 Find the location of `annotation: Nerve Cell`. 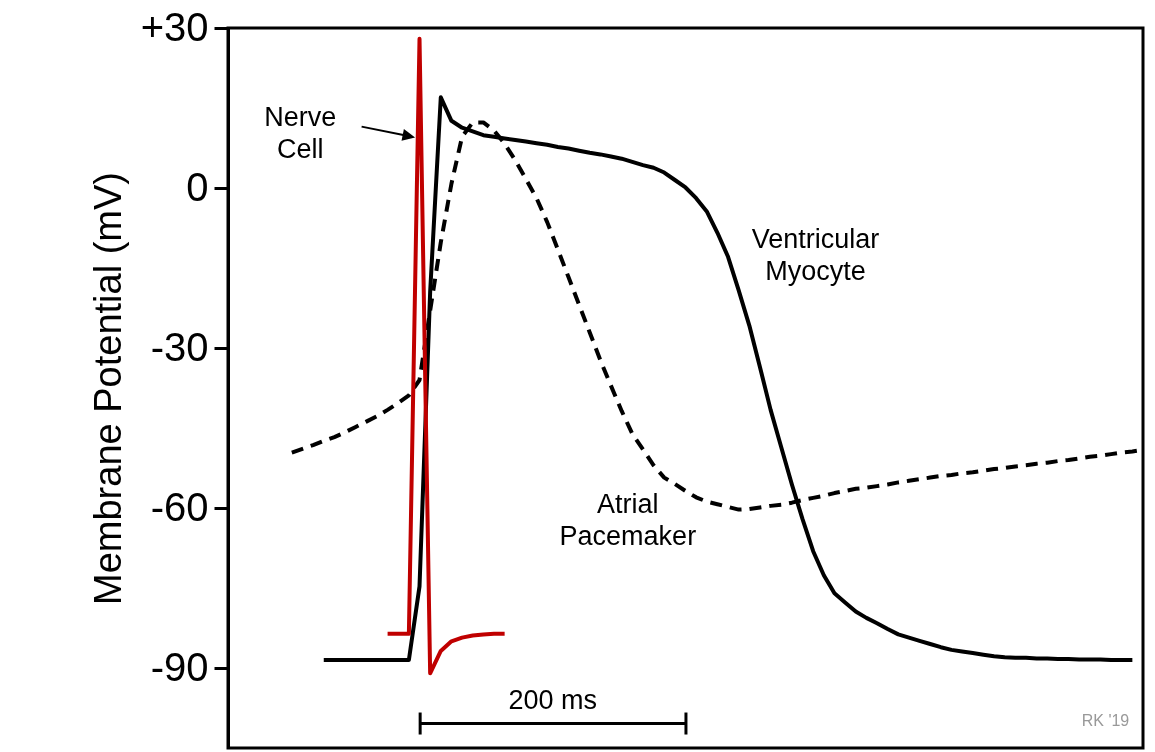

annotation: Nerve Cell is located at coordinates (300, 133).